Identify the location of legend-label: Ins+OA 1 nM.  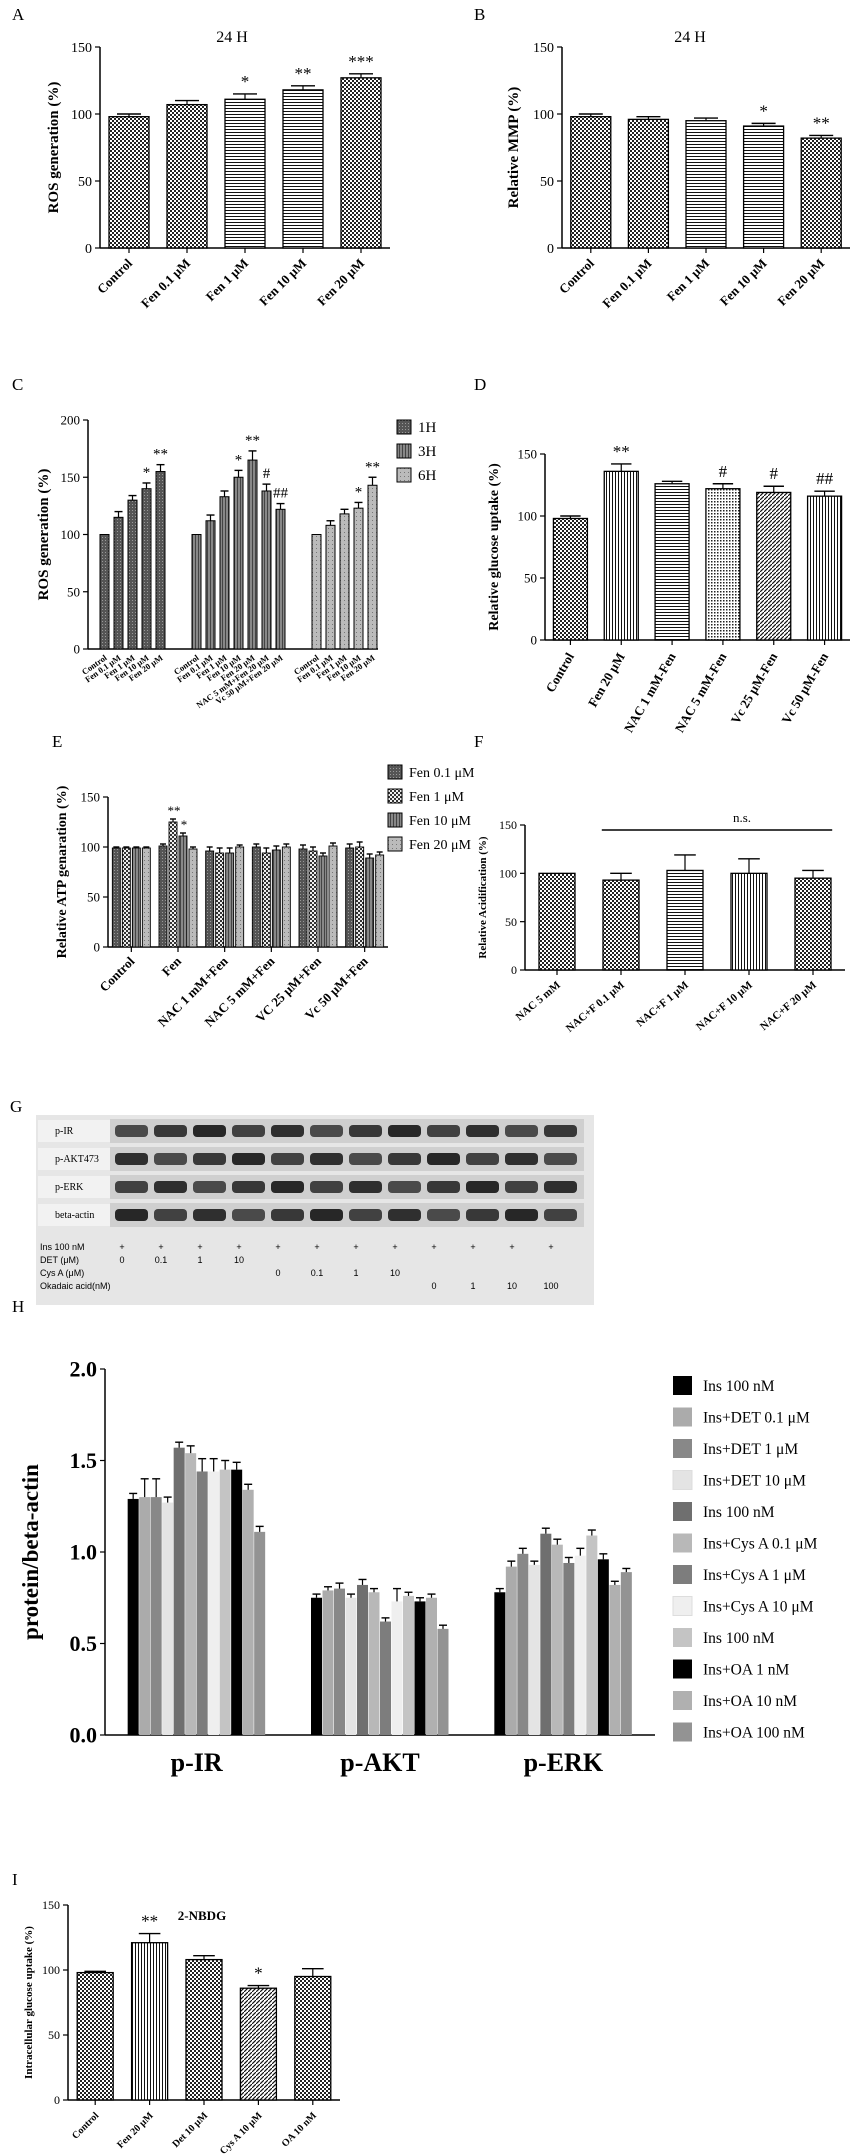
(746, 1670).